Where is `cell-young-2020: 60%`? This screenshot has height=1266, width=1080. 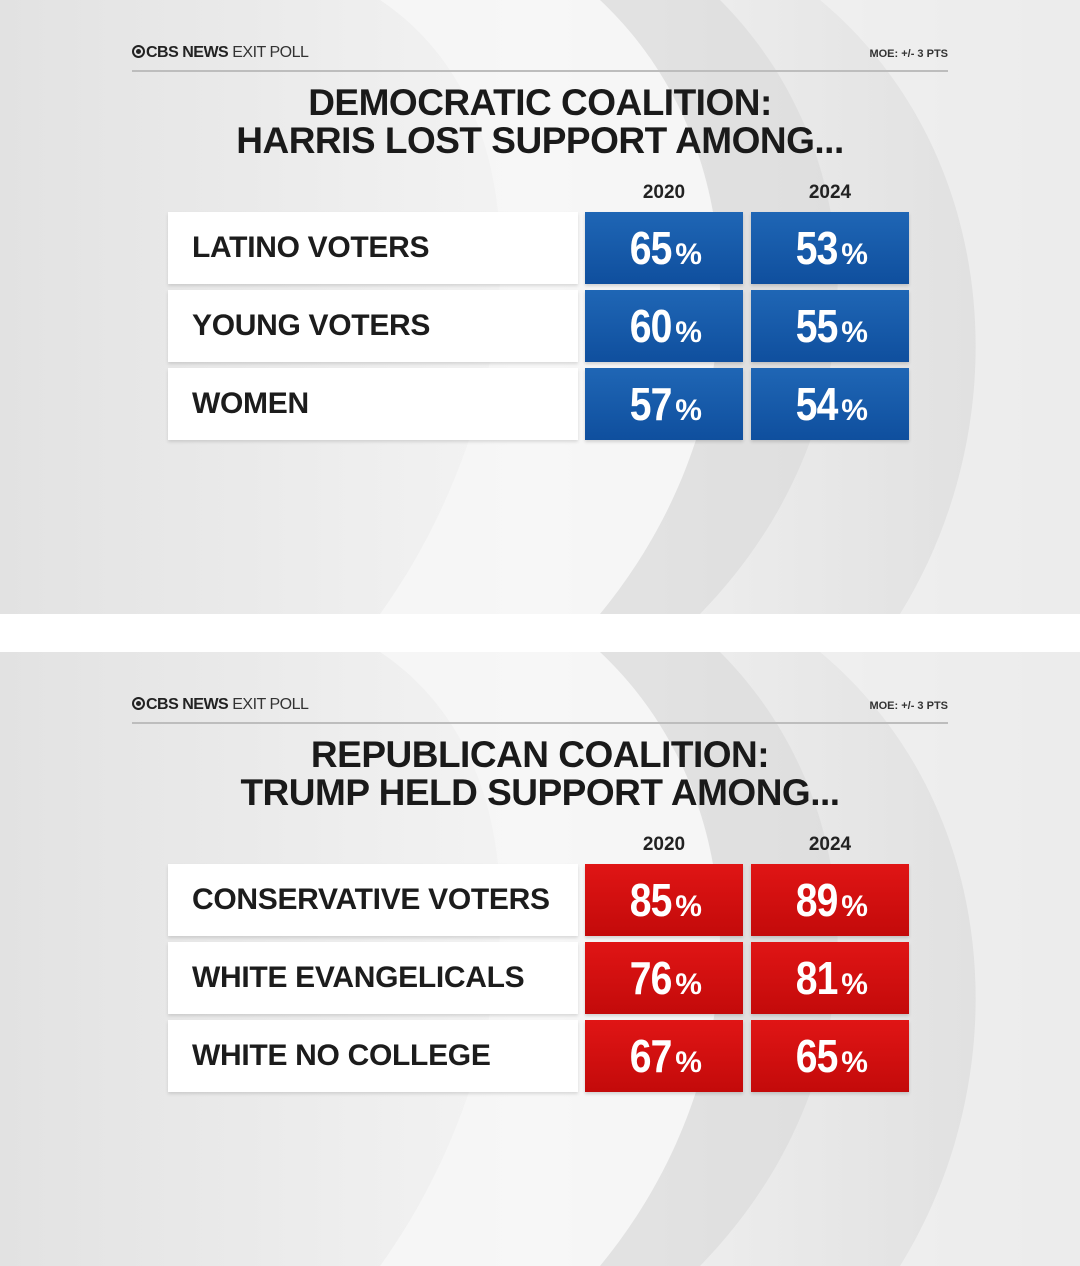
cell-young-2020: 60% is located at coordinates (664, 326).